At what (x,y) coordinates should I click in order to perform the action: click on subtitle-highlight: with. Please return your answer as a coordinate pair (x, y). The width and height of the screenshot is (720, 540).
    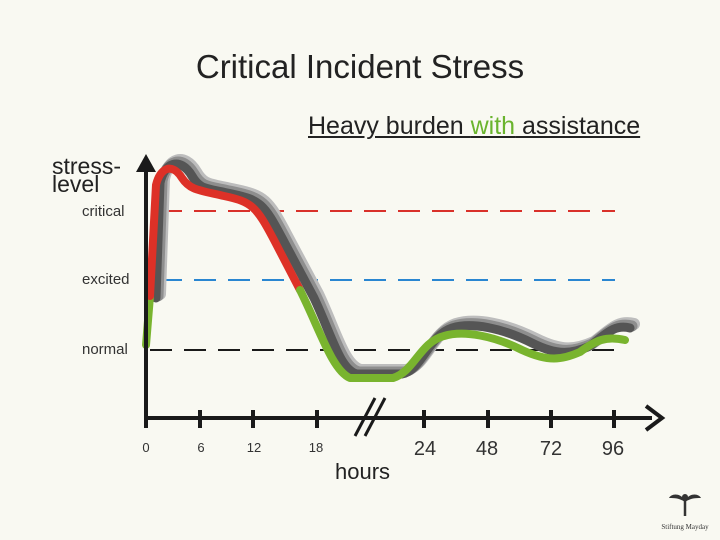
    Looking at the image, I should click on (493, 126).